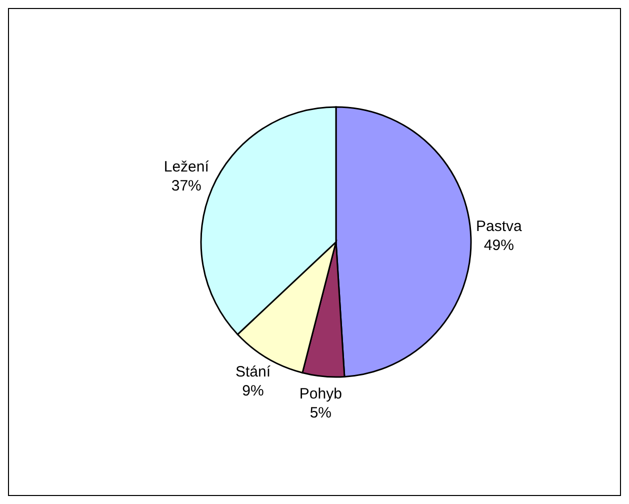 The width and height of the screenshot is (629, 504). What do you see at coordinates (320, 393) in the screenshot?
I see `slice-label: Pohyb` at bounding box center [320, 393].